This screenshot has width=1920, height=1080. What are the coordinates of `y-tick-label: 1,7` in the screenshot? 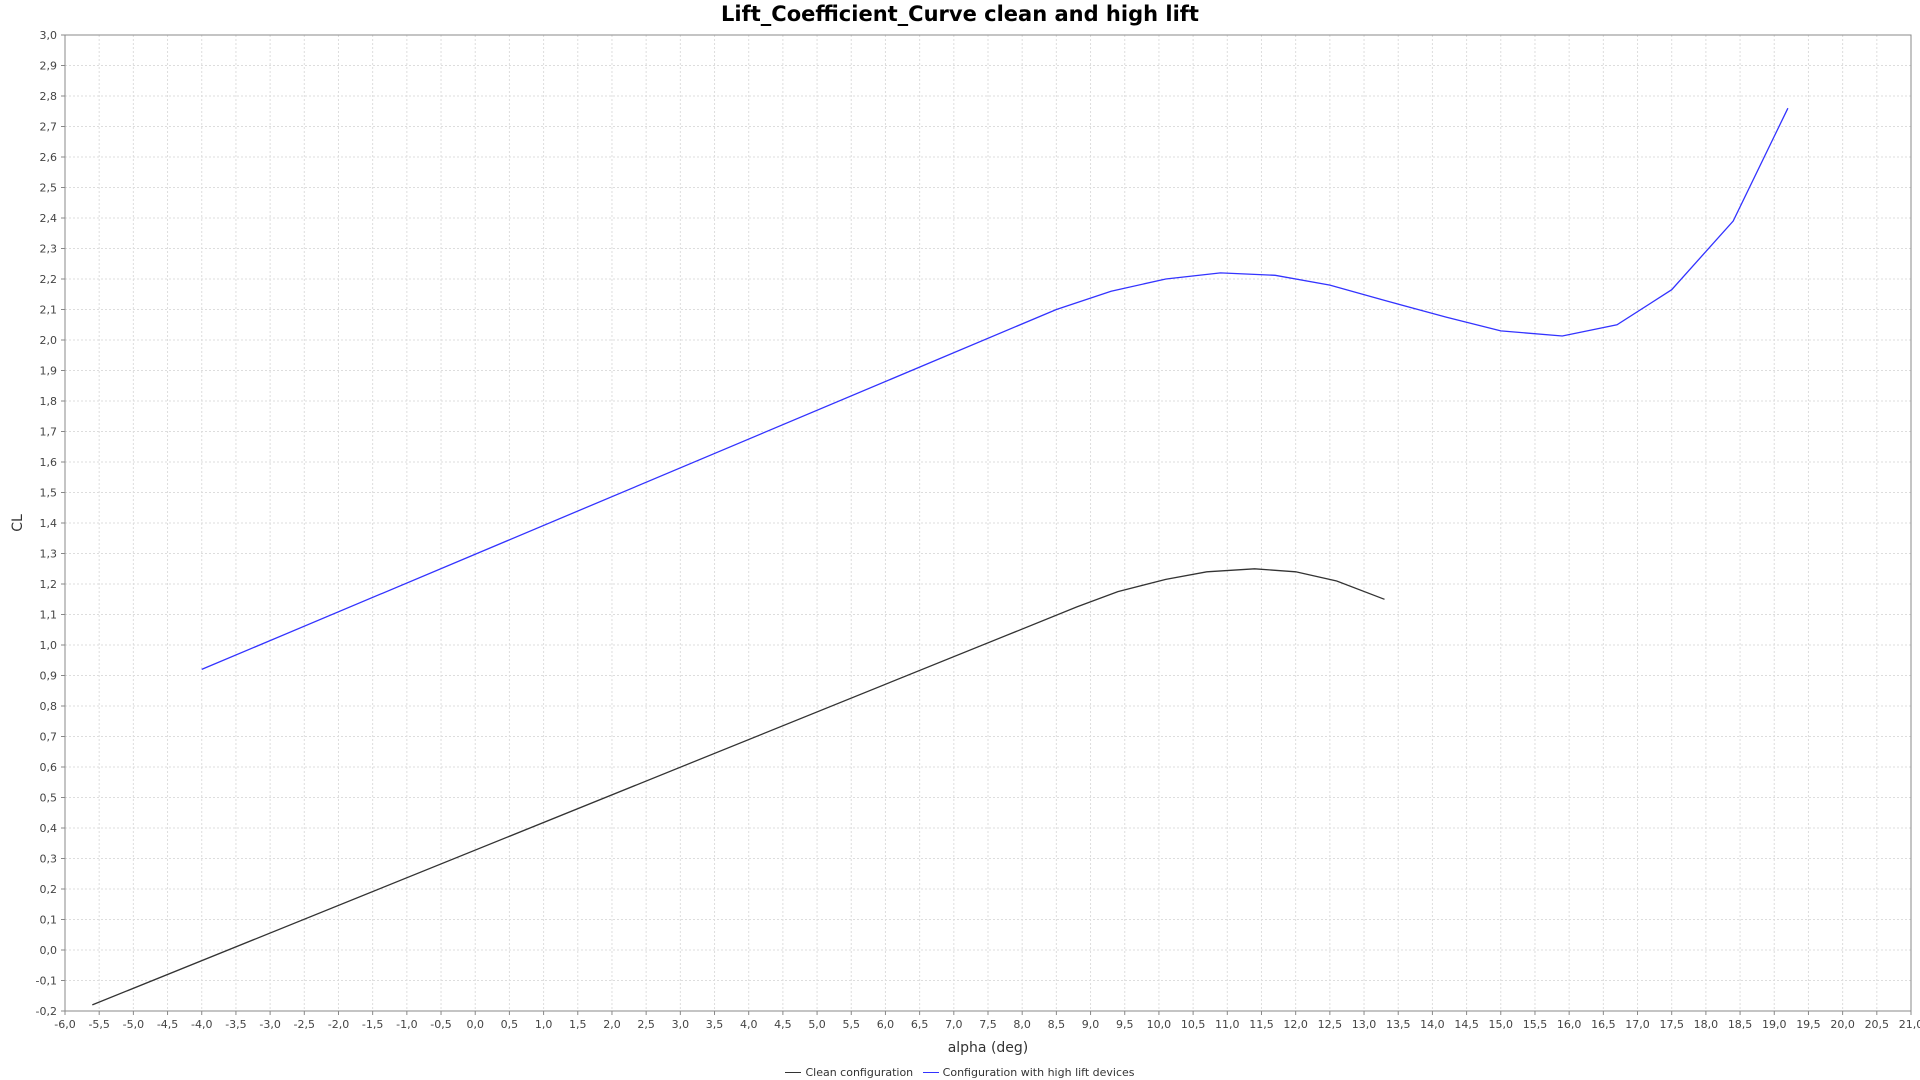 It's located at (49, 432).